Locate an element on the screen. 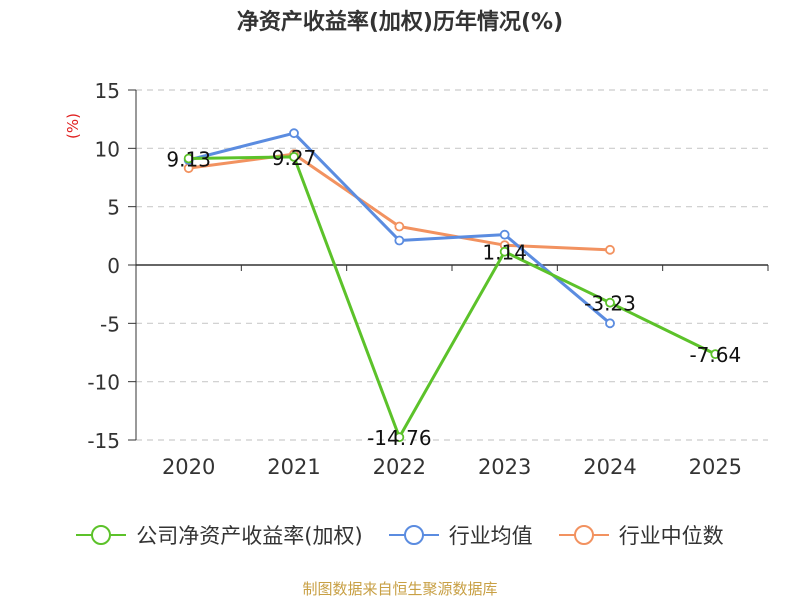  legend-item: 行业均值 is located at coordinates (460, 535).